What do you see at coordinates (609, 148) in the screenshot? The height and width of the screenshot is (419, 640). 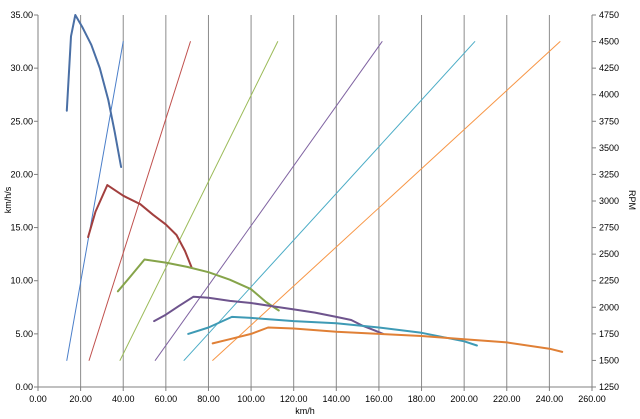 I see `y2-tick-label: 3500` at bounding box center [609, 148].